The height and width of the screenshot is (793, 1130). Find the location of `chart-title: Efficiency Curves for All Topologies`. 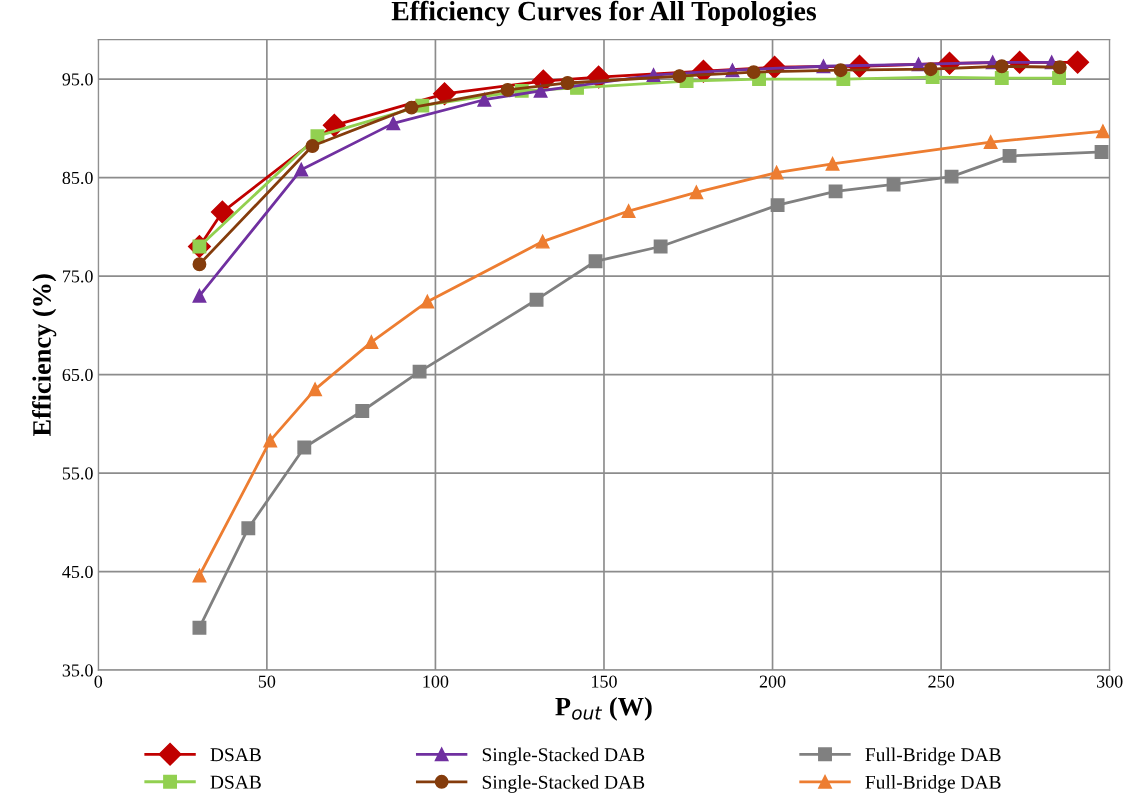

chart-title: Efficiency Curves for All Topologies is located at coordinates (604, 13).